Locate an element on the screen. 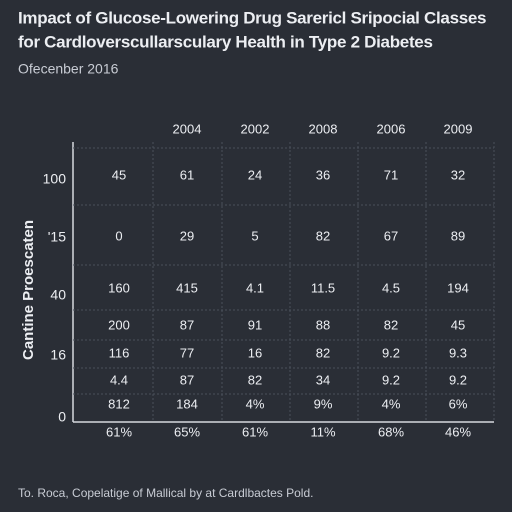  cell: 91 is located at coordinates (255, 324).